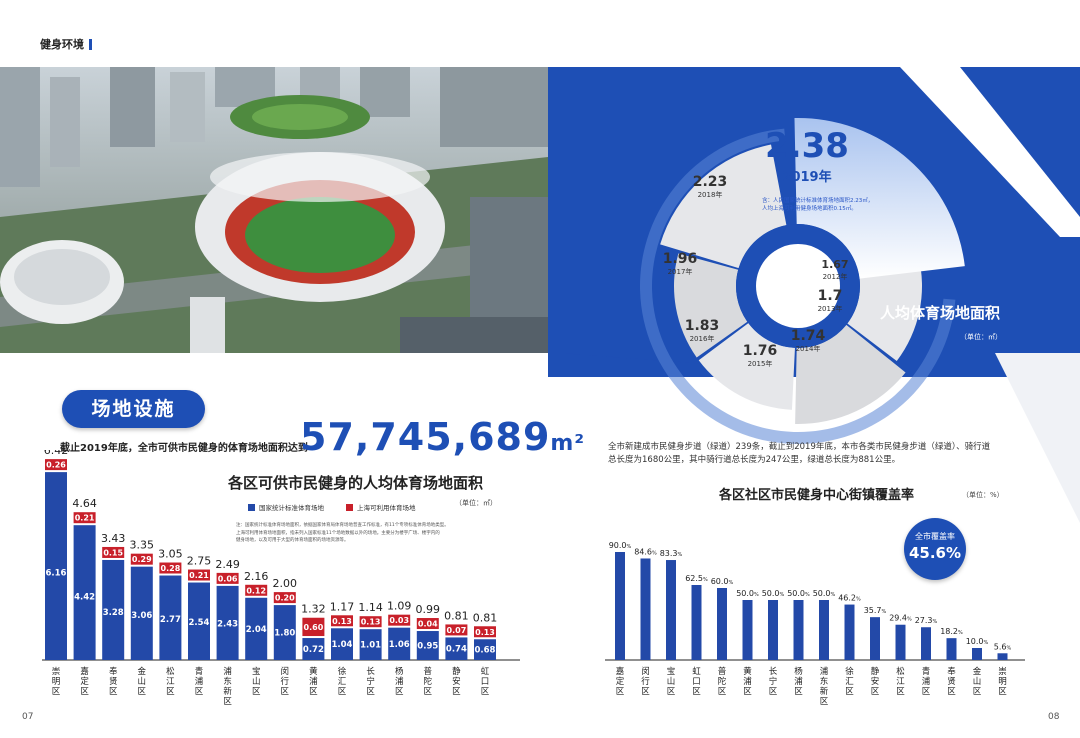 Image resolution: width=1080 pixels, height=738 pixels. Describe the element at coordinates (671, 553) in the screenshot. I see `coverage-label-宝山区: 83.3%` at that location.